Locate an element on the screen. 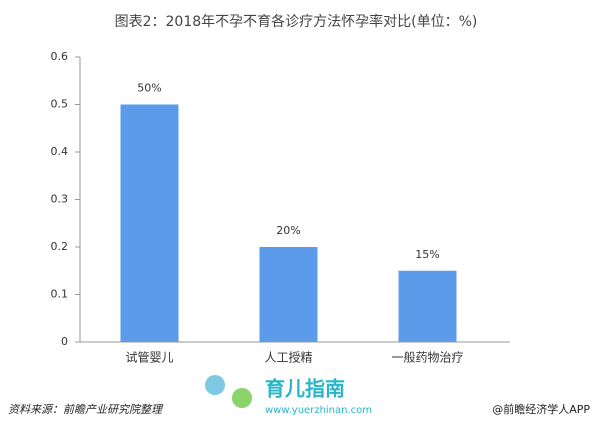 This screenshot has height=432, width=593. source-note: 资料来源：前瞻产业研究院整理 is located at coordinates (86, 409).